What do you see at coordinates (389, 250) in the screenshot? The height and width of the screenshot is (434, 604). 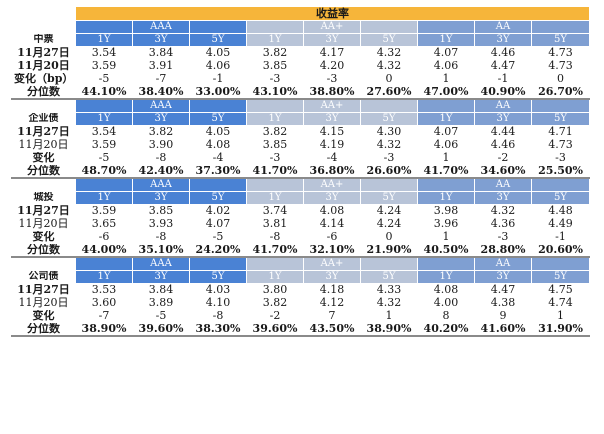 I see `value-cell: 21.90%` at bounding box center [389, 250].